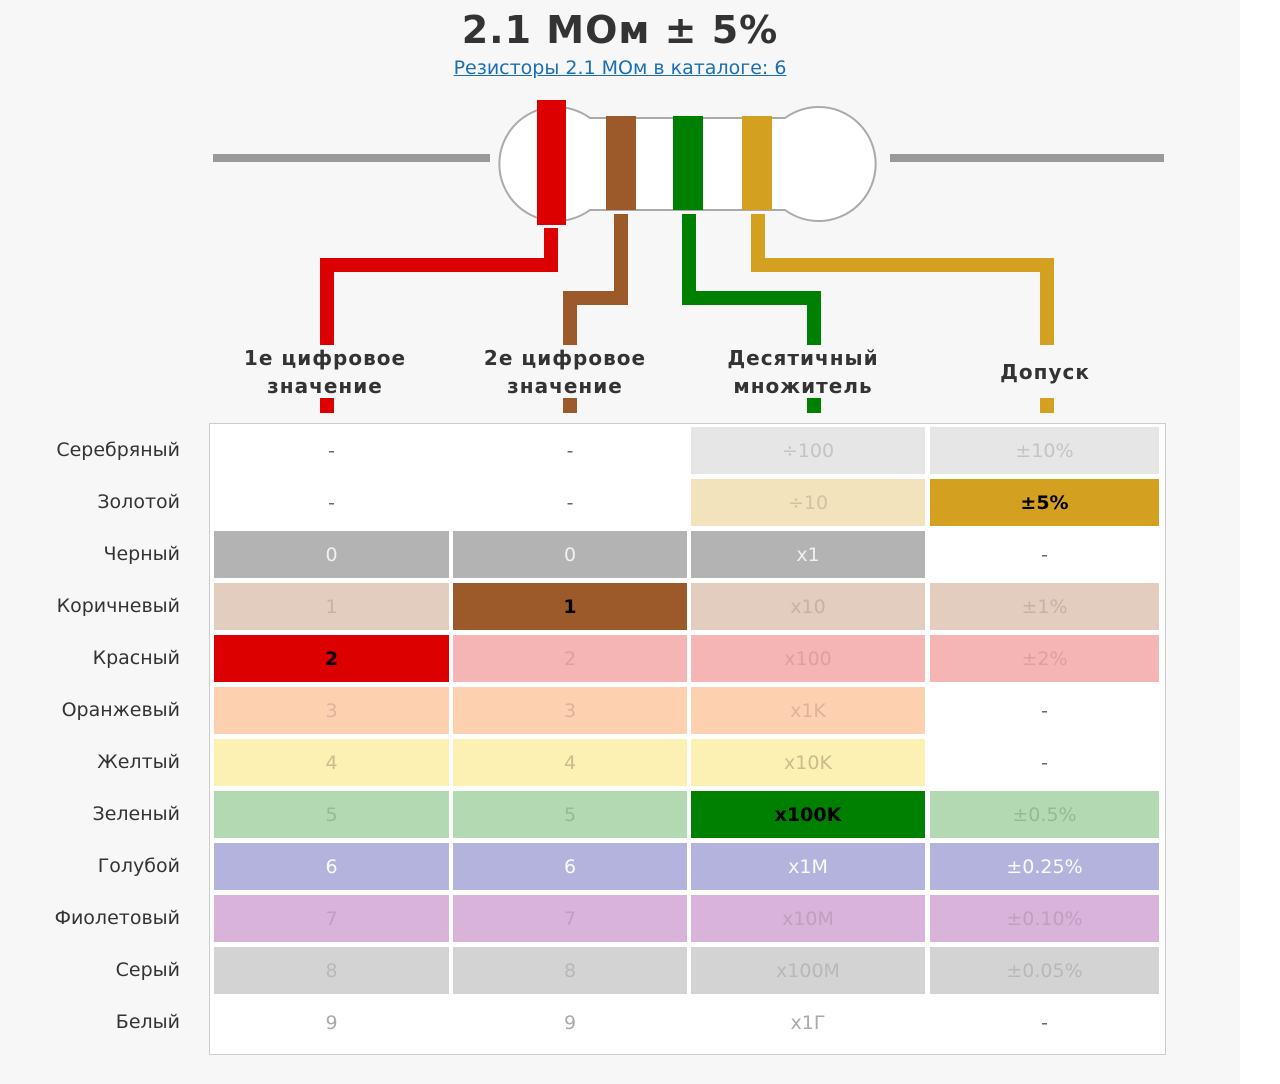  What do you see at coordinates (808, 814) in the screenshot?
I see `cell: x100K` at bounding box center [808, 814].